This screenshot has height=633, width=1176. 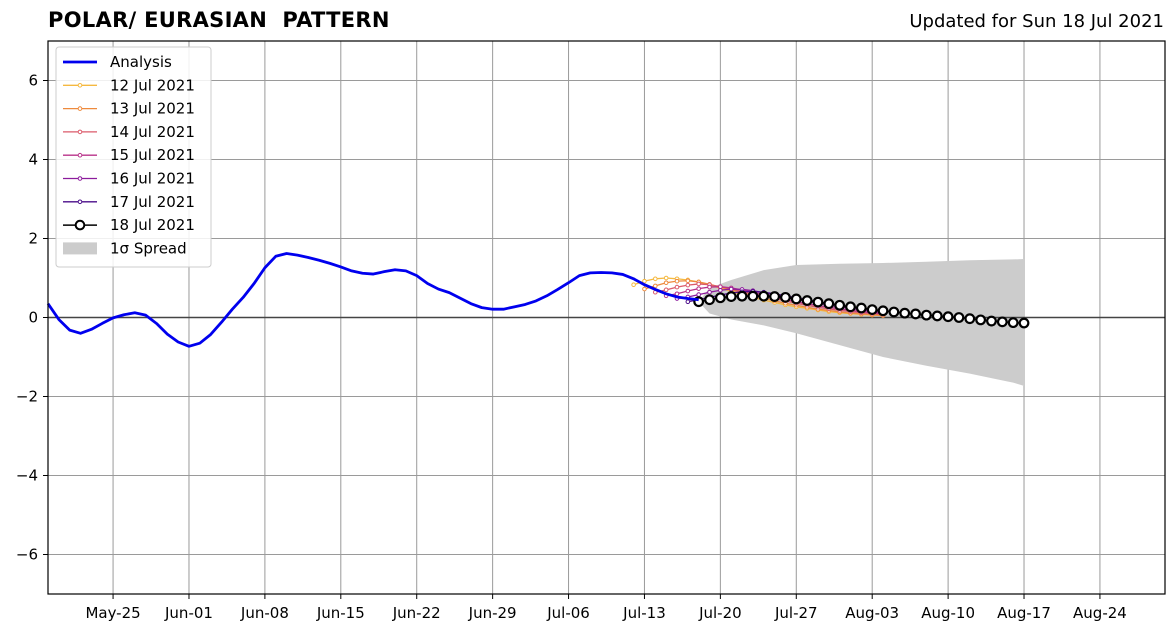 I want to click on chart-subtitle: Updated for Sun 18 Jul 2021, so click(x=1036, y=21).